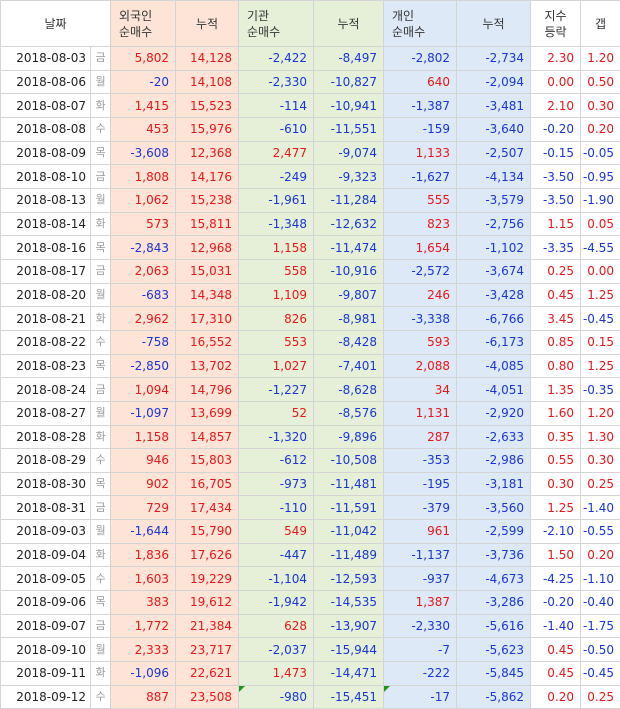 The height and width of the screenshot is (709, 620). I want to click on cell-institution-cum: -10,827, so click(349, 82).